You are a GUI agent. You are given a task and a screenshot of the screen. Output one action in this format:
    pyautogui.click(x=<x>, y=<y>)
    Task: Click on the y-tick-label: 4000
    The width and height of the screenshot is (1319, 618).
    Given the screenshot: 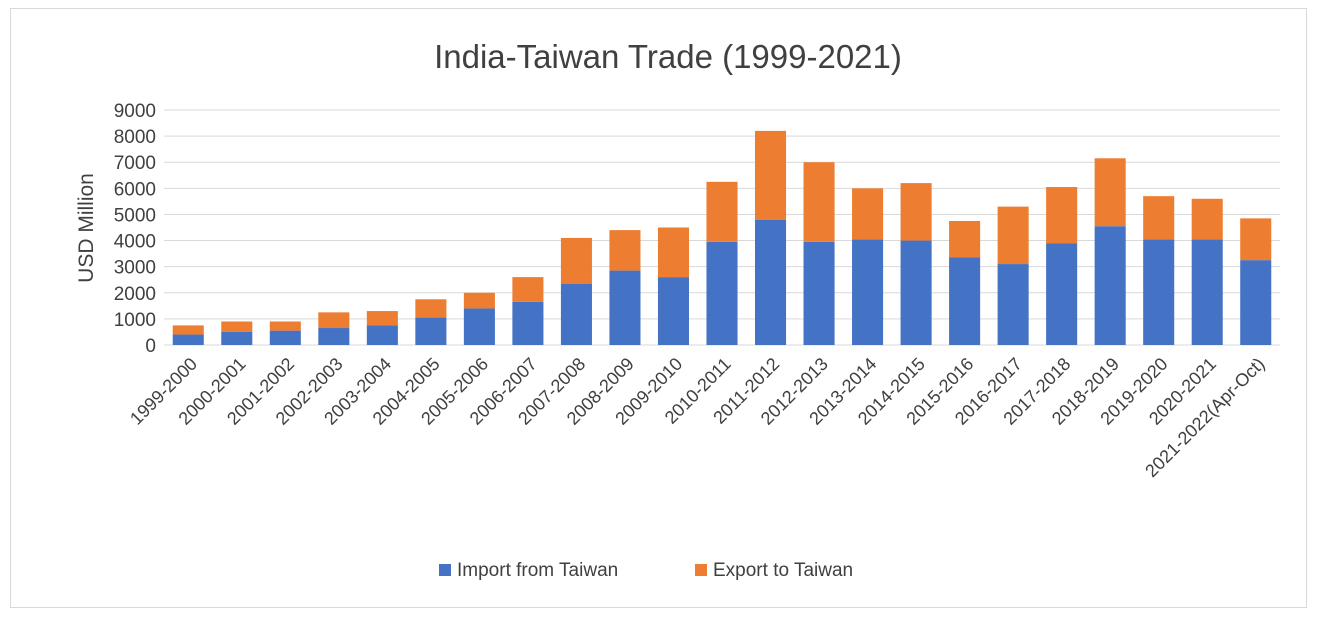 What is the action you would take?
    pyautogui.click(x=135, y=242)
    